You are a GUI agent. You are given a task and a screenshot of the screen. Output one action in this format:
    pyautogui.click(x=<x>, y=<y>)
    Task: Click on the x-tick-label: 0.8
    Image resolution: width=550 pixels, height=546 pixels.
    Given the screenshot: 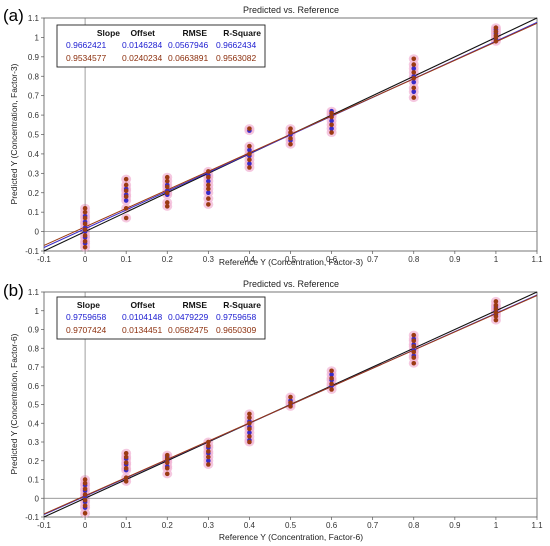 What is the action you would take?
    pyautogui.click(x=414, y=525)
    